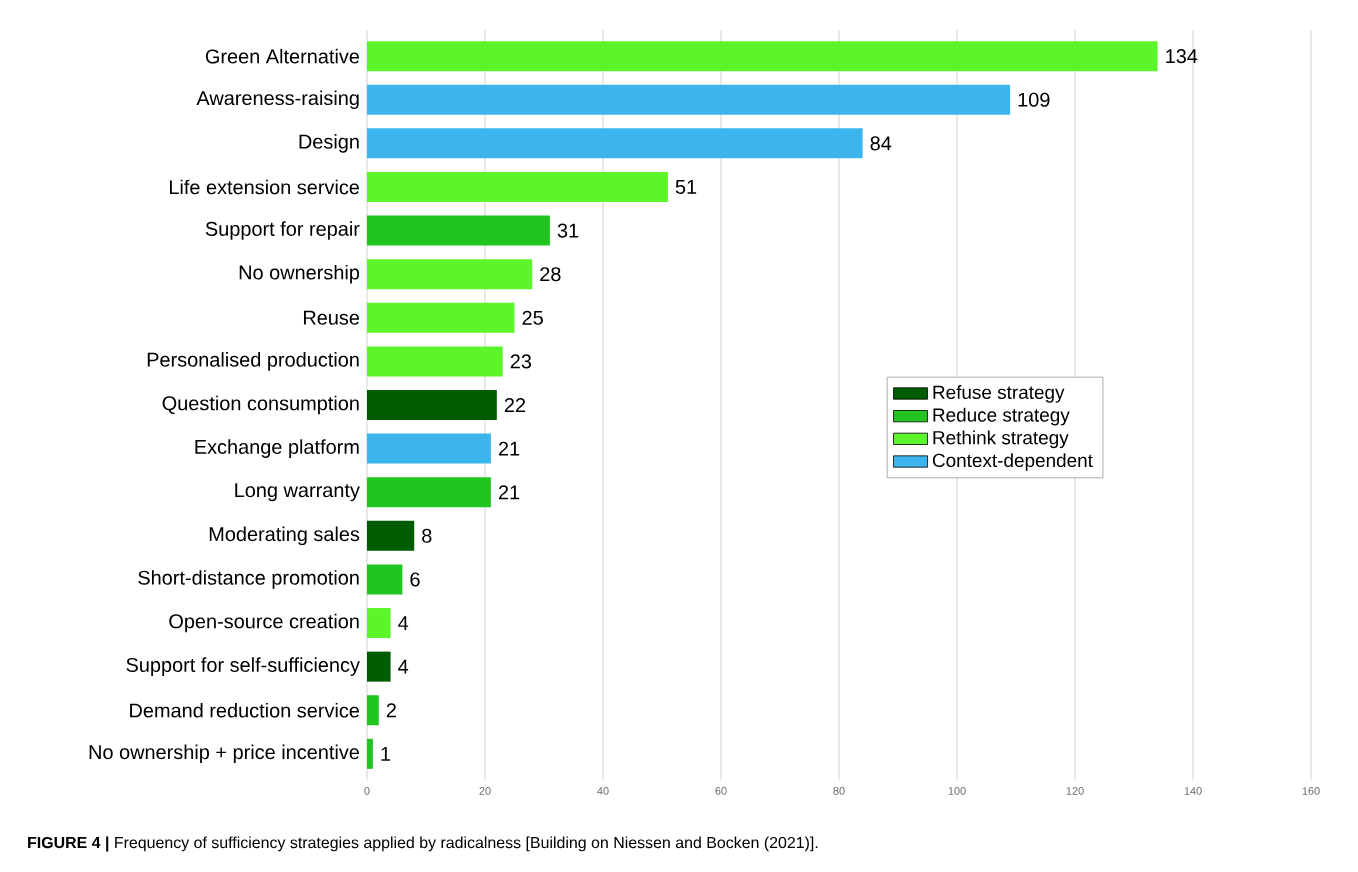 The height and width of the screenshot is (872, 1358). I want to click on y-tick-label: Support for repair, so click(282, 230).